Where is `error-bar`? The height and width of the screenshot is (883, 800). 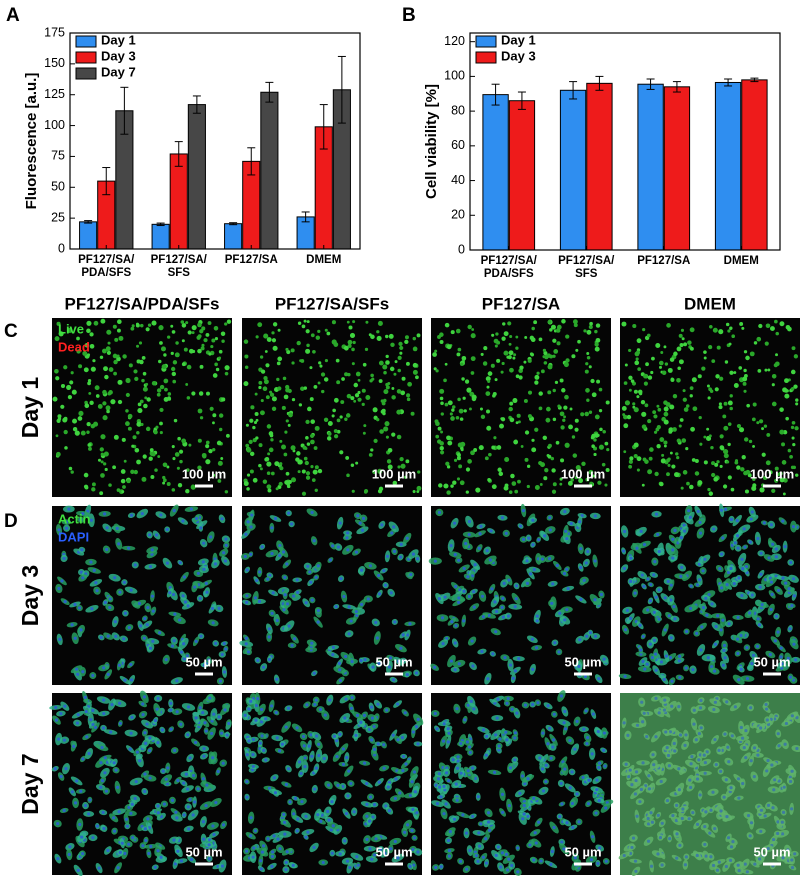 error-bar is located at coordinates (178, 154).